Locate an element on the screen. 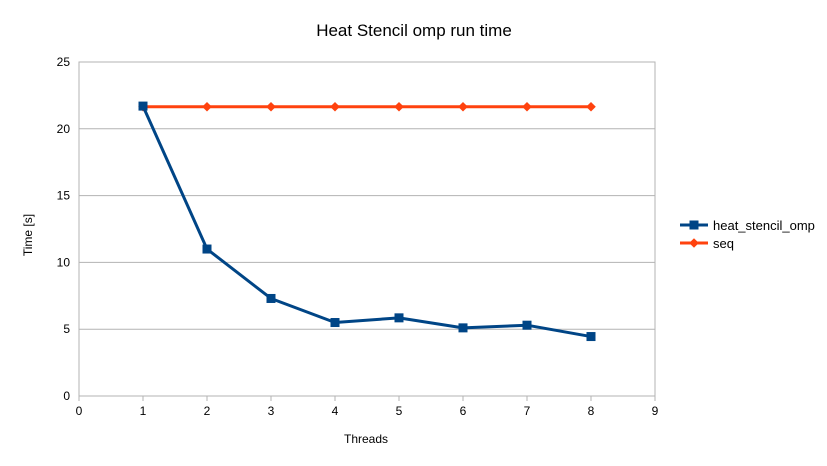 This screenshot has width=827, height=466. x-tick-label: 8 is located at coordinates (591, 411).